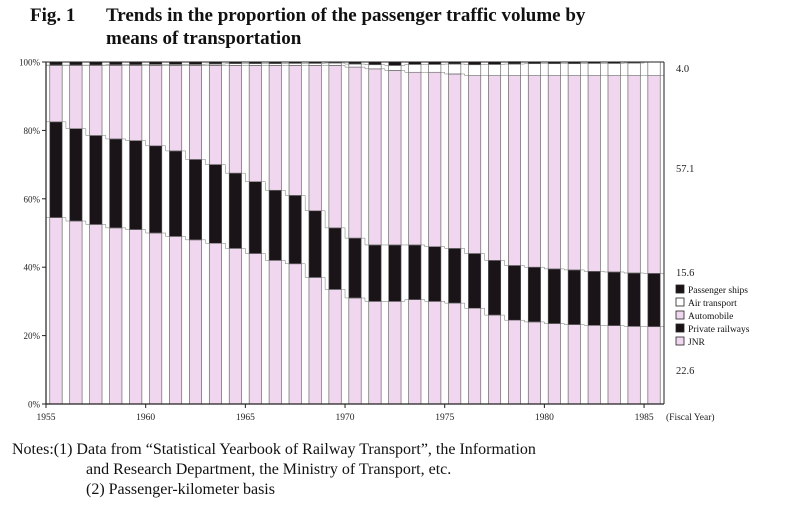 The image size is (787, 516). Describe the element at coordinates (34, 405) in the screenshot. I see `y-tick-label: 0%` at that location.